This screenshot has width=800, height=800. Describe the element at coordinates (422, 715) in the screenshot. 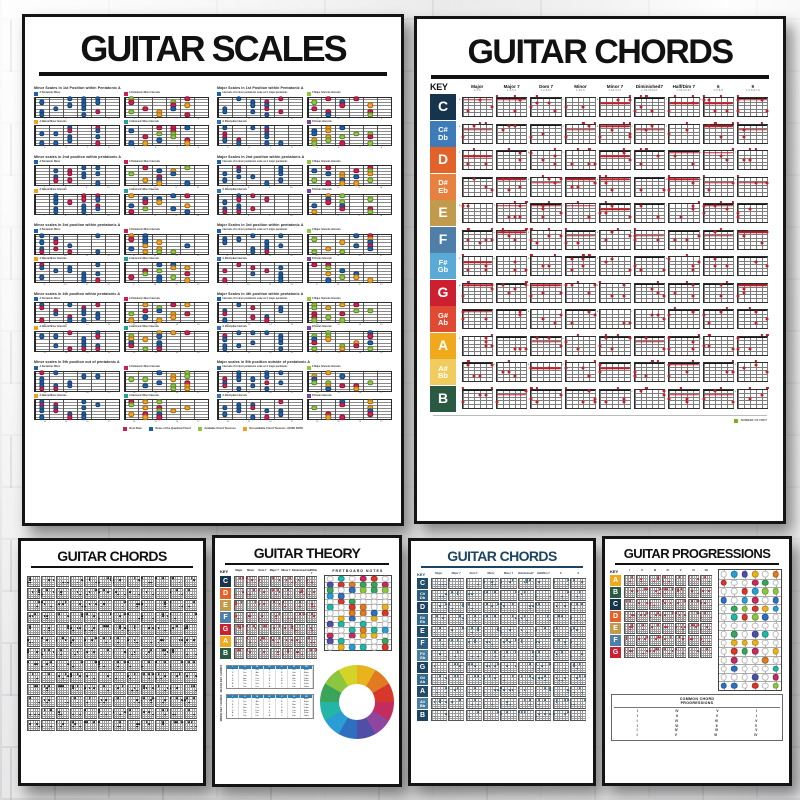

I see `key-badge-b: B` at that location.